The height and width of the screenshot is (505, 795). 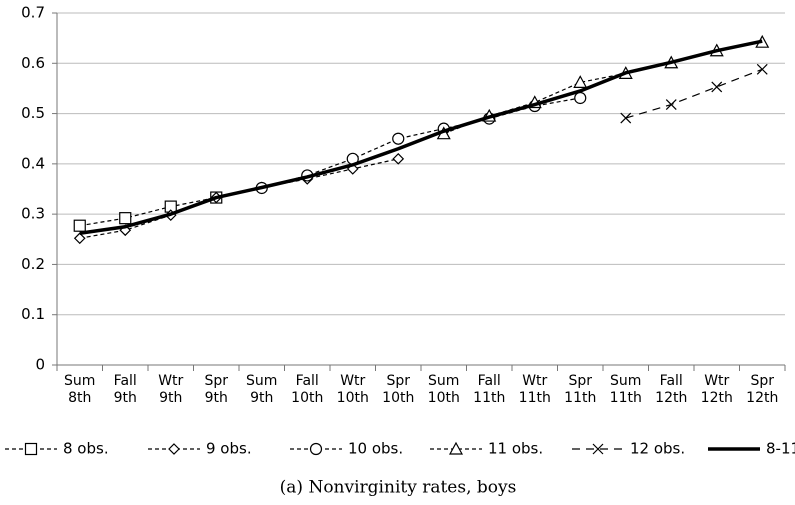 What do you see at coordinates (33, 113) in the screenshot?
I see `y-tick-label: 0.5` at bounding box center [33, 113].